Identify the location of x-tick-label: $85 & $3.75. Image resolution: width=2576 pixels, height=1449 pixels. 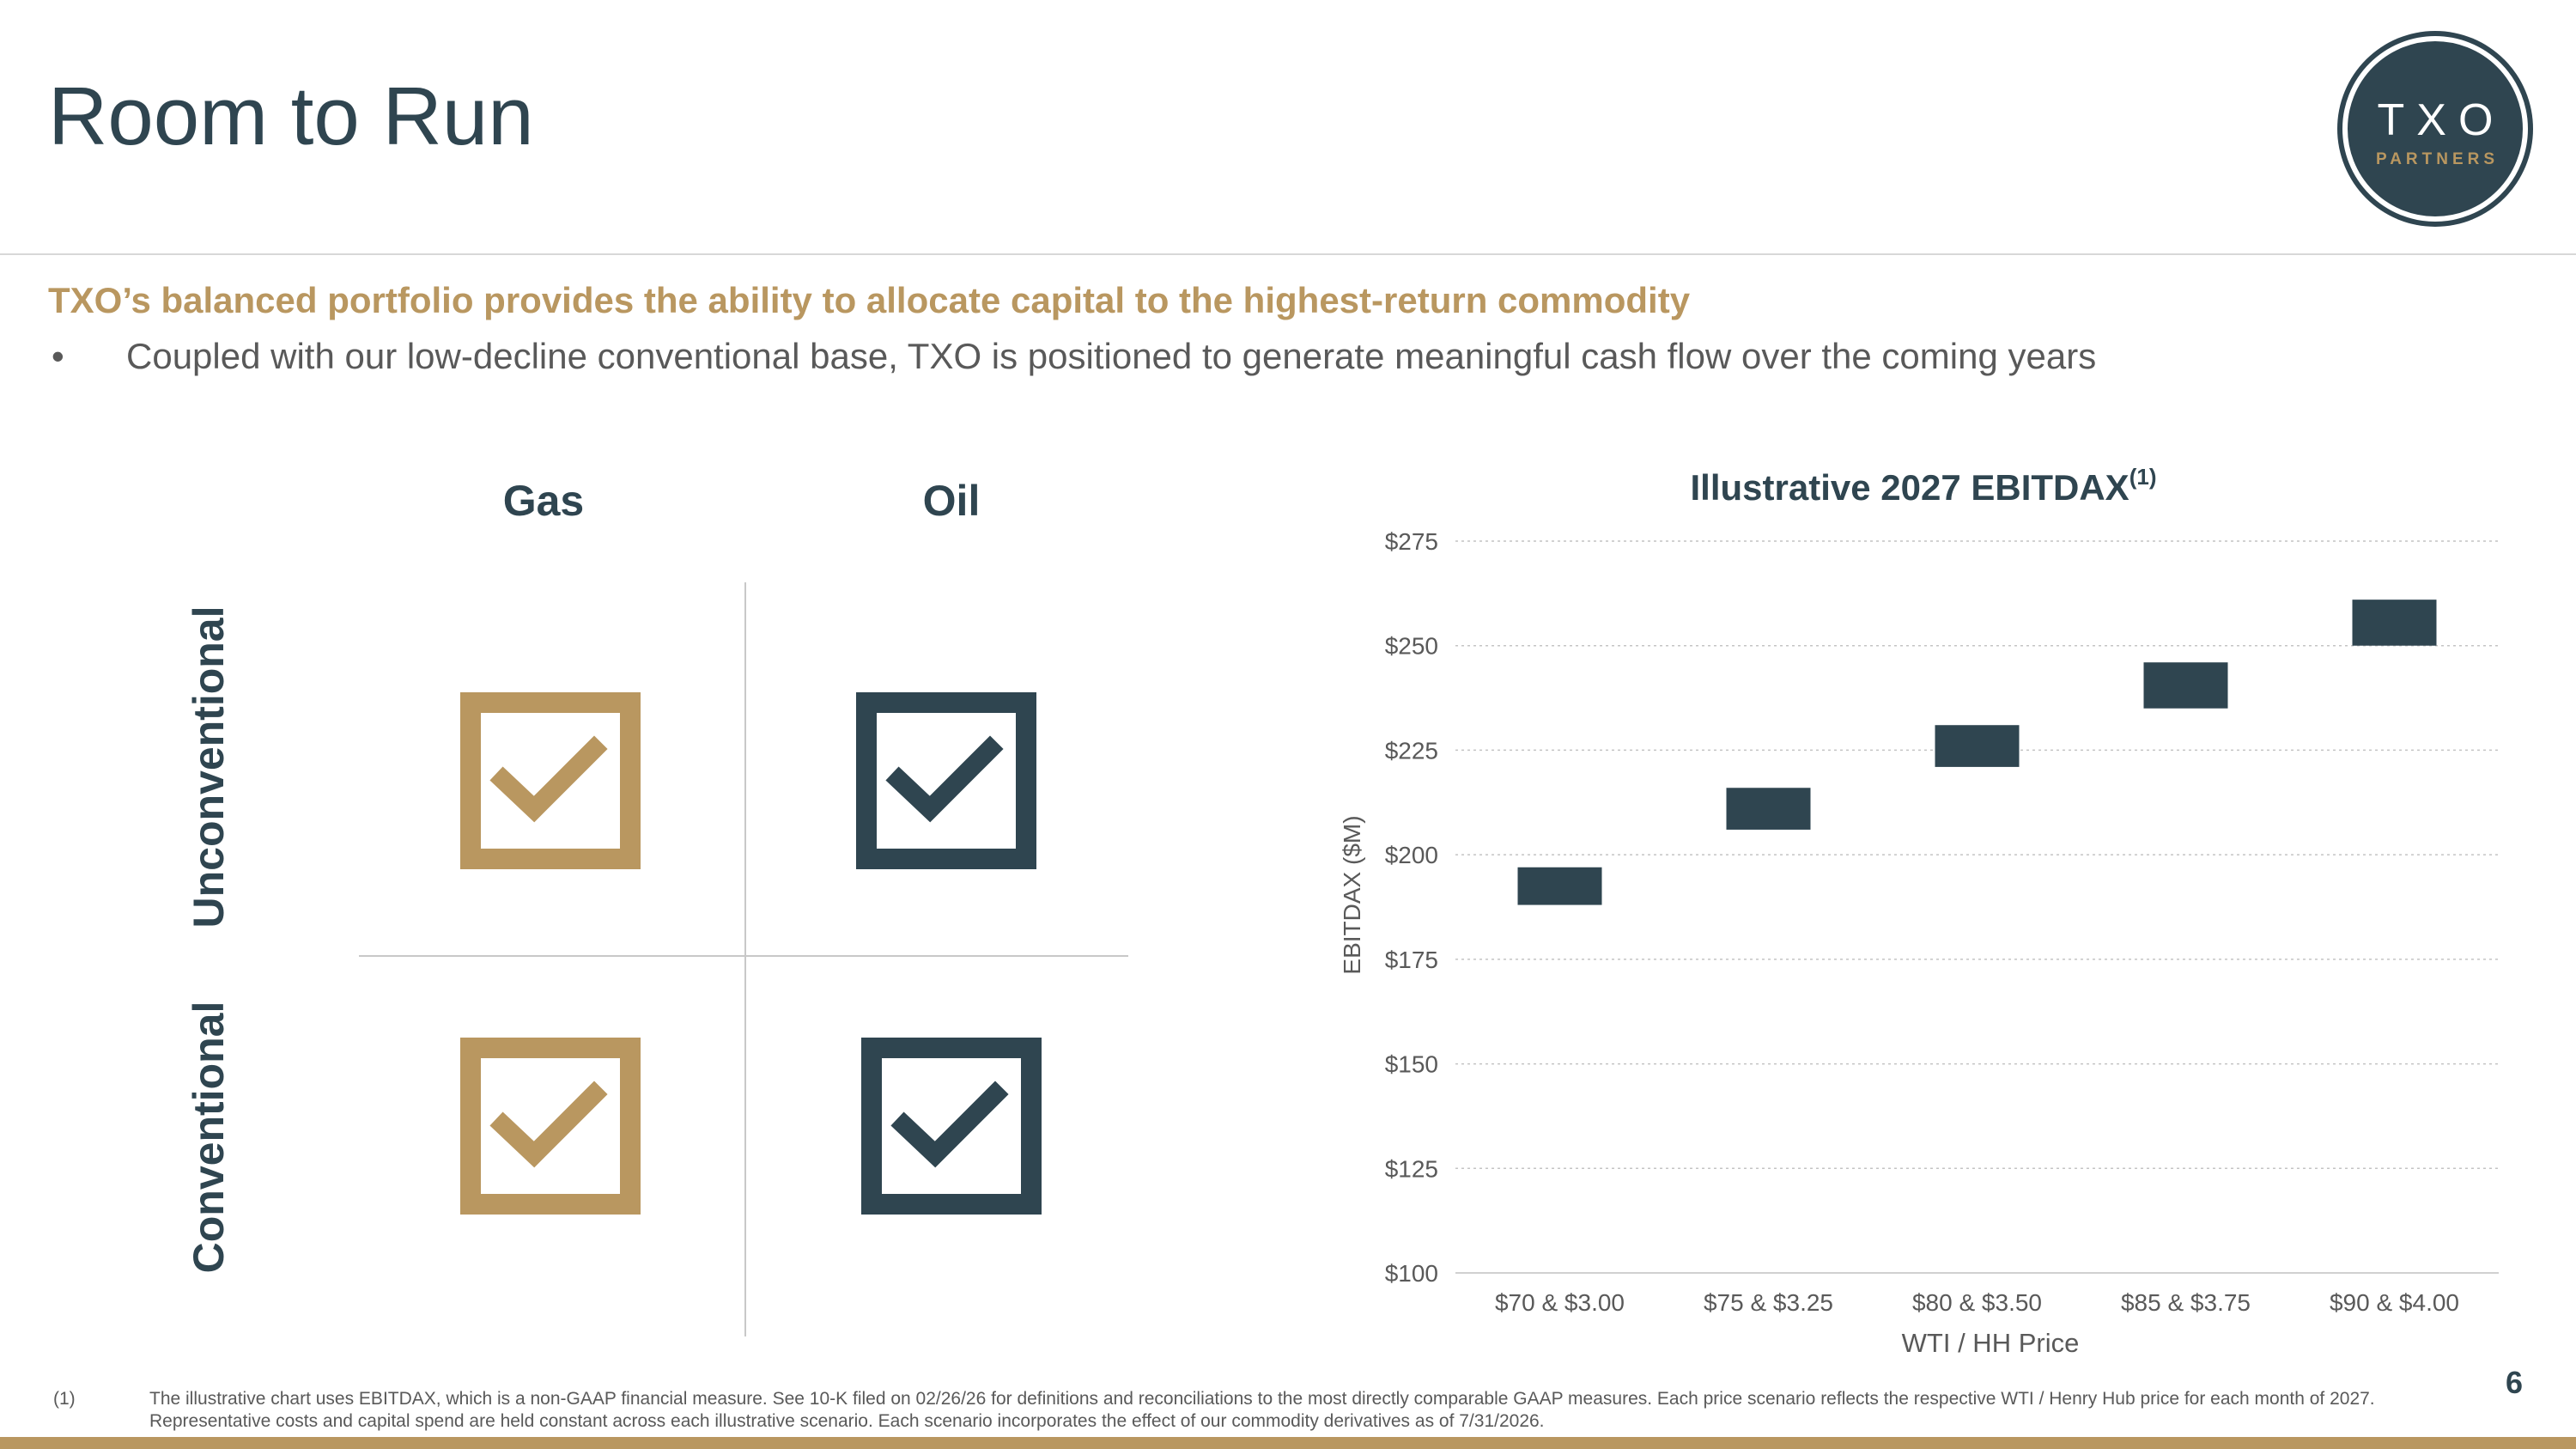
(2186, 1302).